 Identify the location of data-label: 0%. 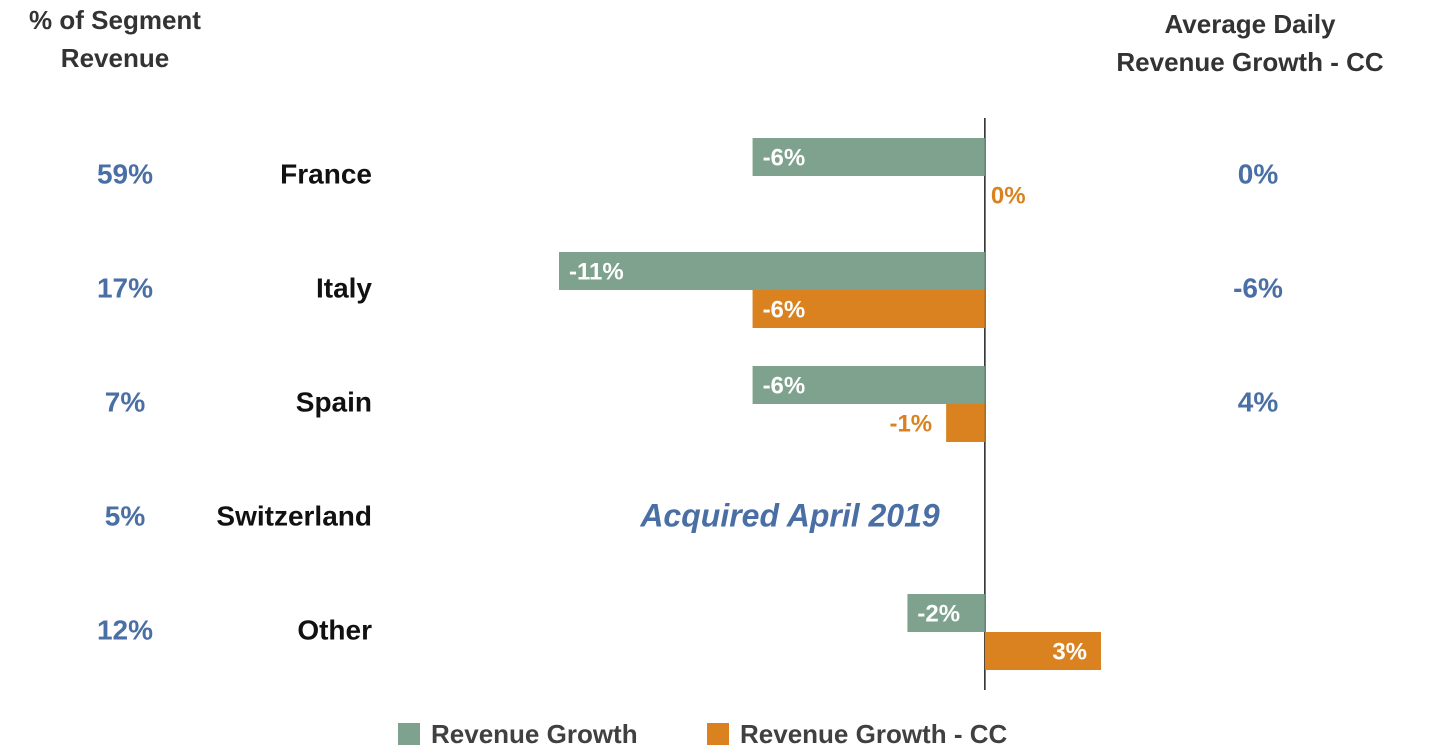
(1008, 195).